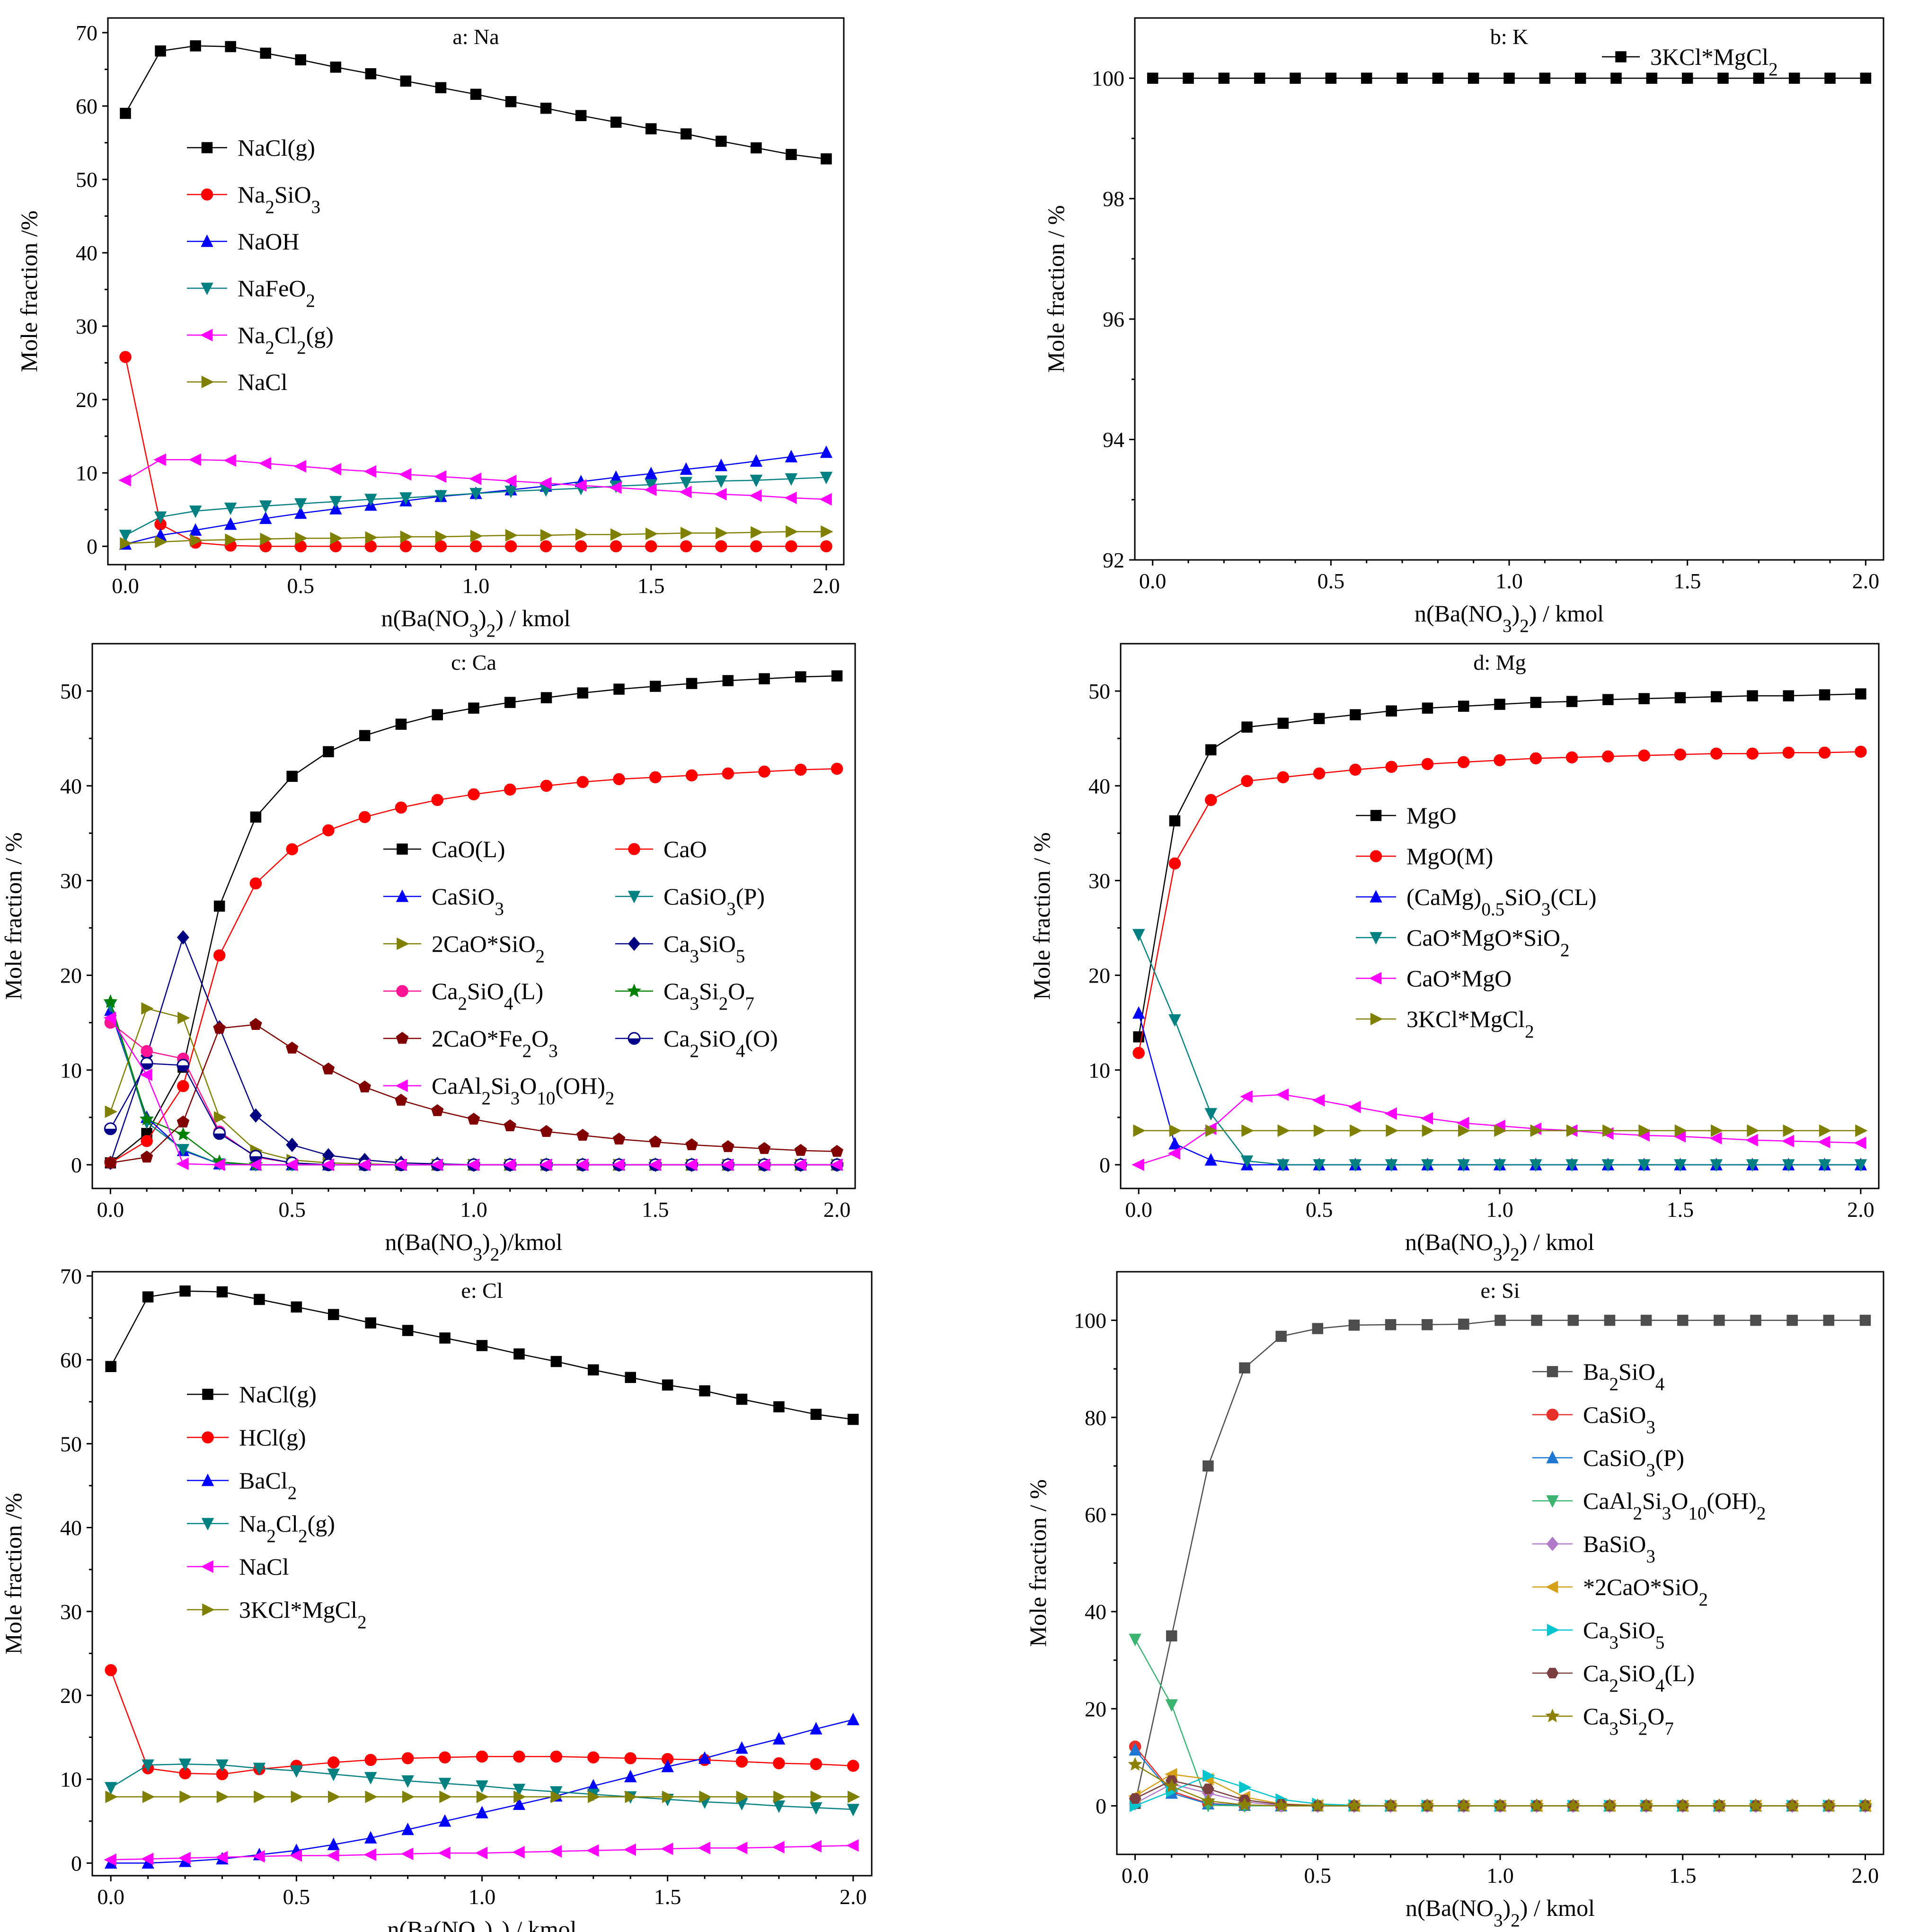 The width and height of the screenshot is (1919, 1932). I want to click on legend-label-run: 5, so click(740, 956).